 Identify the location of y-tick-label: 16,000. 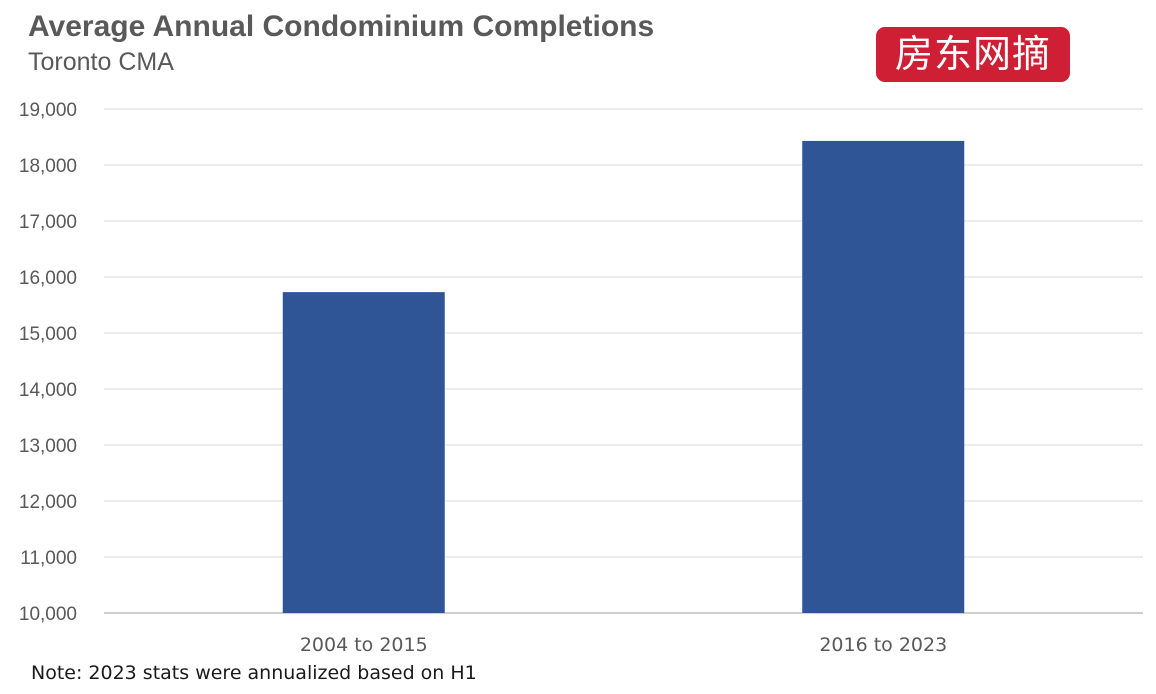
(48, 278).